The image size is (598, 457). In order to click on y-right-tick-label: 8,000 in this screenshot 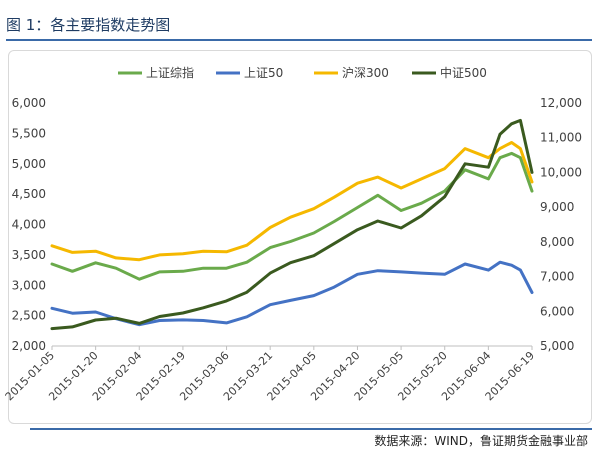, I will do `click(557, 242)`.